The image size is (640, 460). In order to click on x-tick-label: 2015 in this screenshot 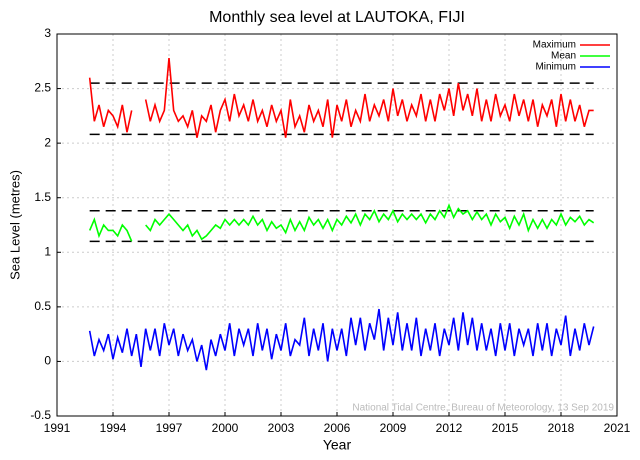, I will do `click(505, 428)`.